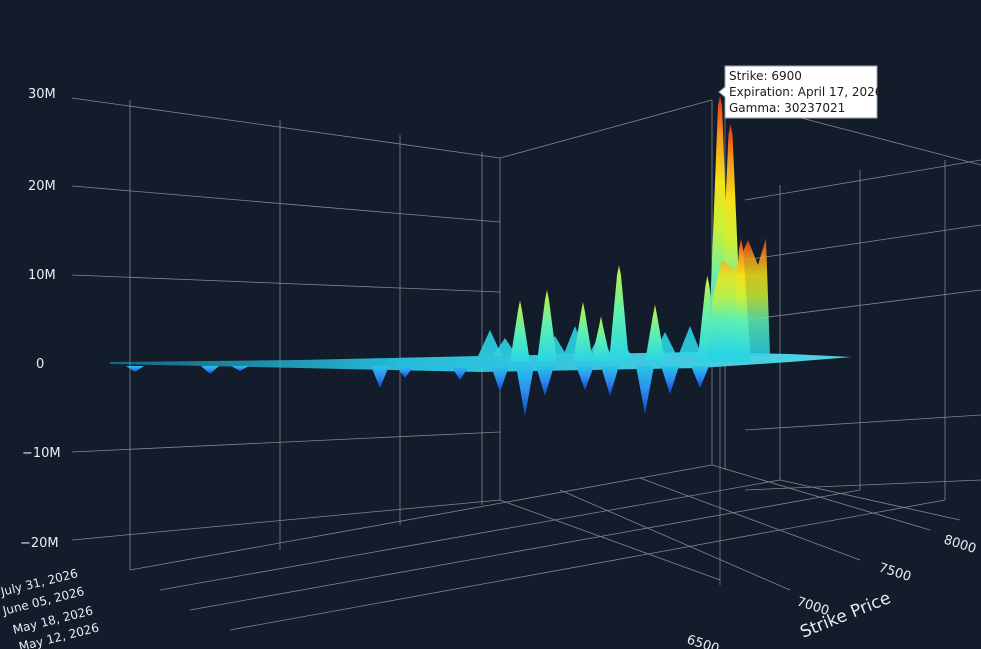 This screenshot has height=649, width=981. Describe the element at coordinates (862, 422) in the screenshot. I see `grid-line-right-zn10` at that location.